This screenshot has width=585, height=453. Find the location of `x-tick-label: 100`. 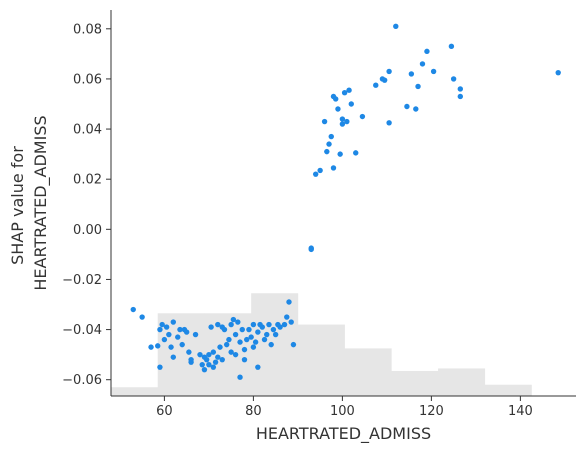

x-tick-label: 100 is located at coordinates (342, 411).